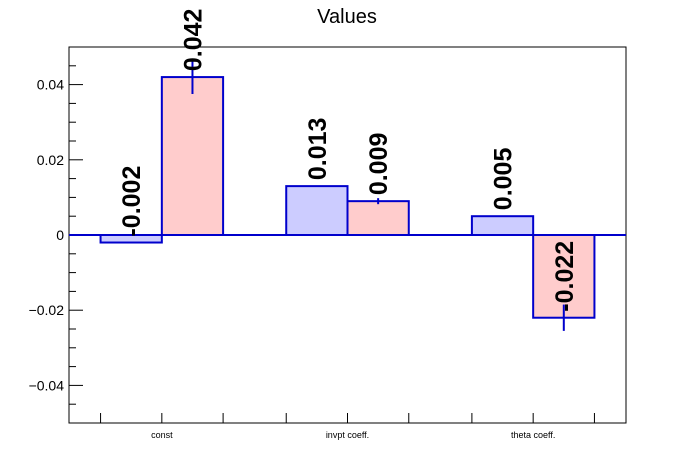 Image resolution: width=696 pixels, height=472 pixels. Describe the element at coordinates (162, 435) in the screenshot. I see `x-tick-label: const` at that location.